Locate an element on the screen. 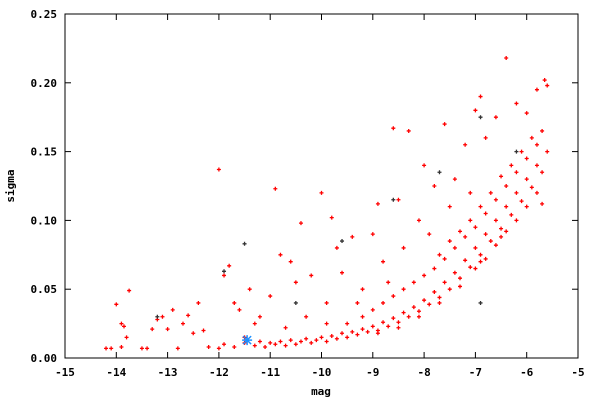  x-tick-label: -13 is located at coordinates (168, 372).